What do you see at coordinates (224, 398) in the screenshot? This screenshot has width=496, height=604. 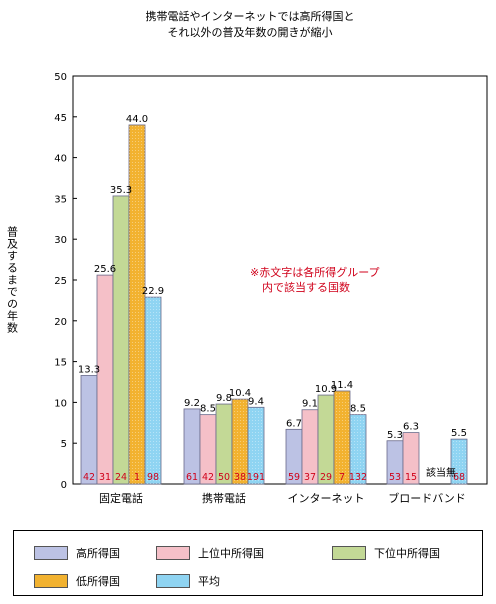 I see `data-label: 9.8` at bounding box center [224, 398].